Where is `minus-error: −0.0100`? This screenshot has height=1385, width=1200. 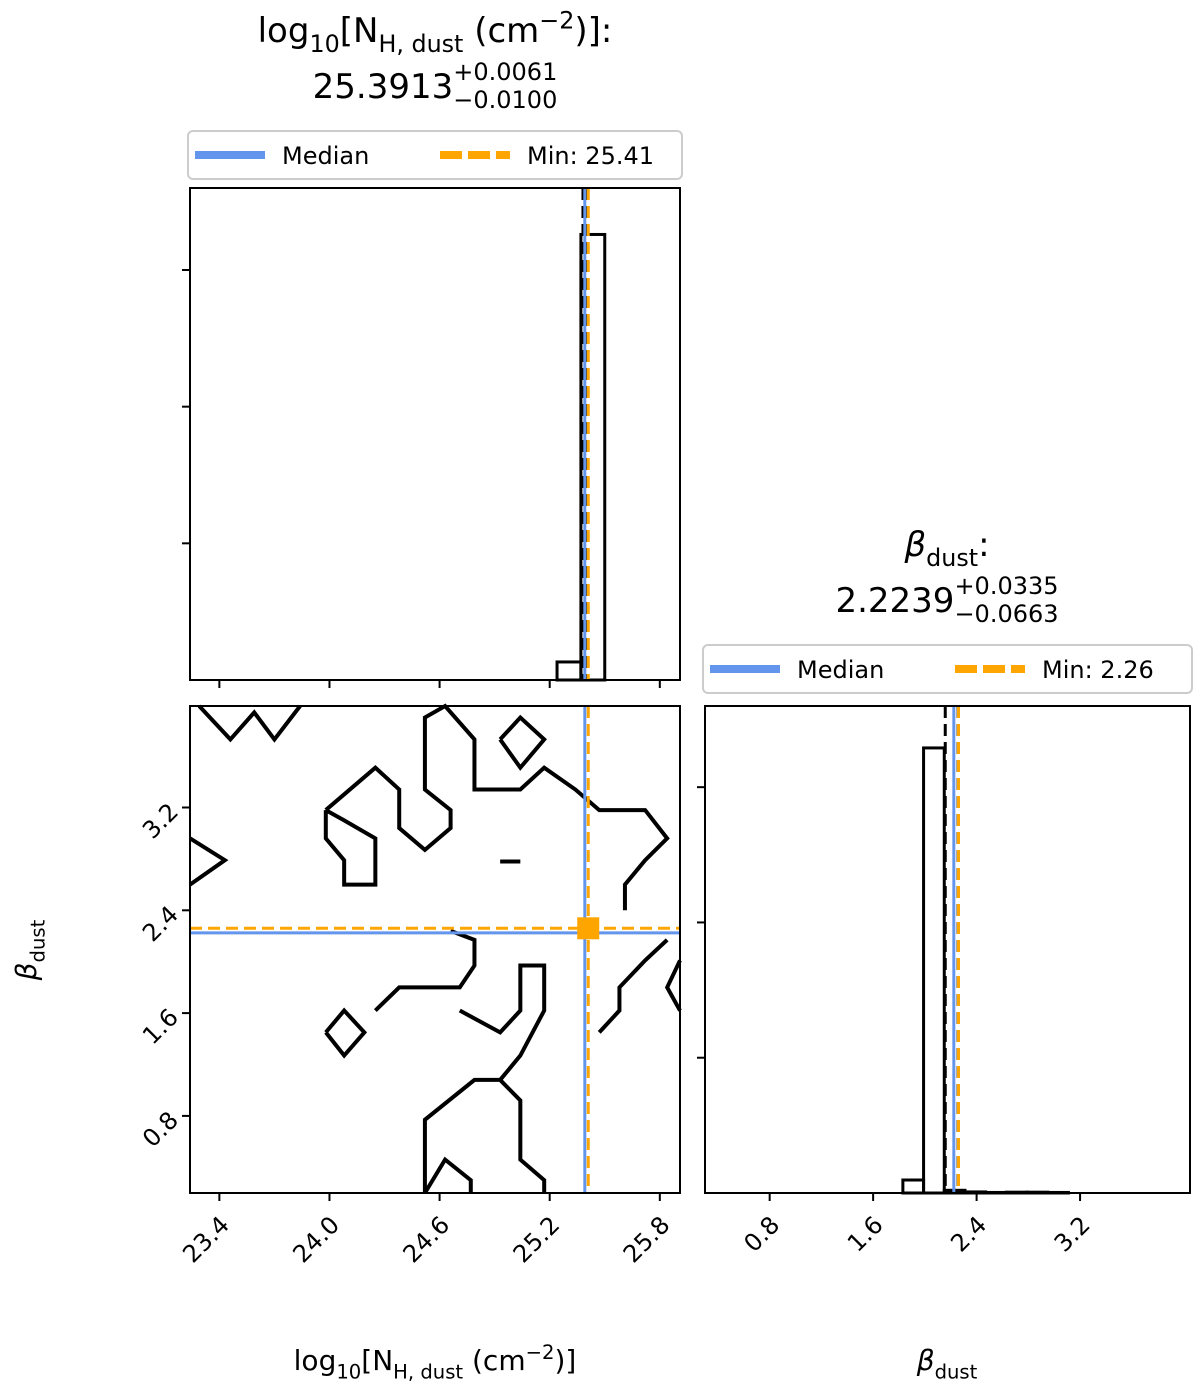
minus-error: −0.0100 is located at coordinates (505, 100).